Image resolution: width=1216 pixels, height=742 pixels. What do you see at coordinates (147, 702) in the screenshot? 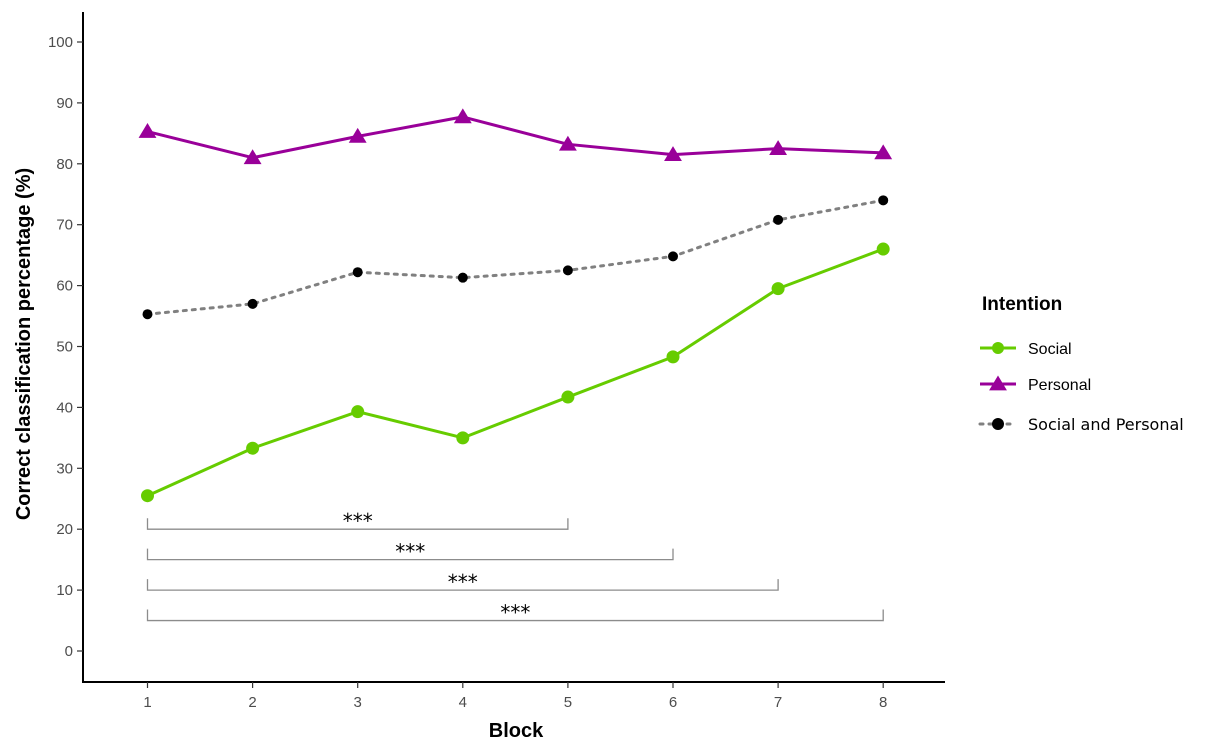
I see `x-tick-label: 1` at bounding box center [147, 702].